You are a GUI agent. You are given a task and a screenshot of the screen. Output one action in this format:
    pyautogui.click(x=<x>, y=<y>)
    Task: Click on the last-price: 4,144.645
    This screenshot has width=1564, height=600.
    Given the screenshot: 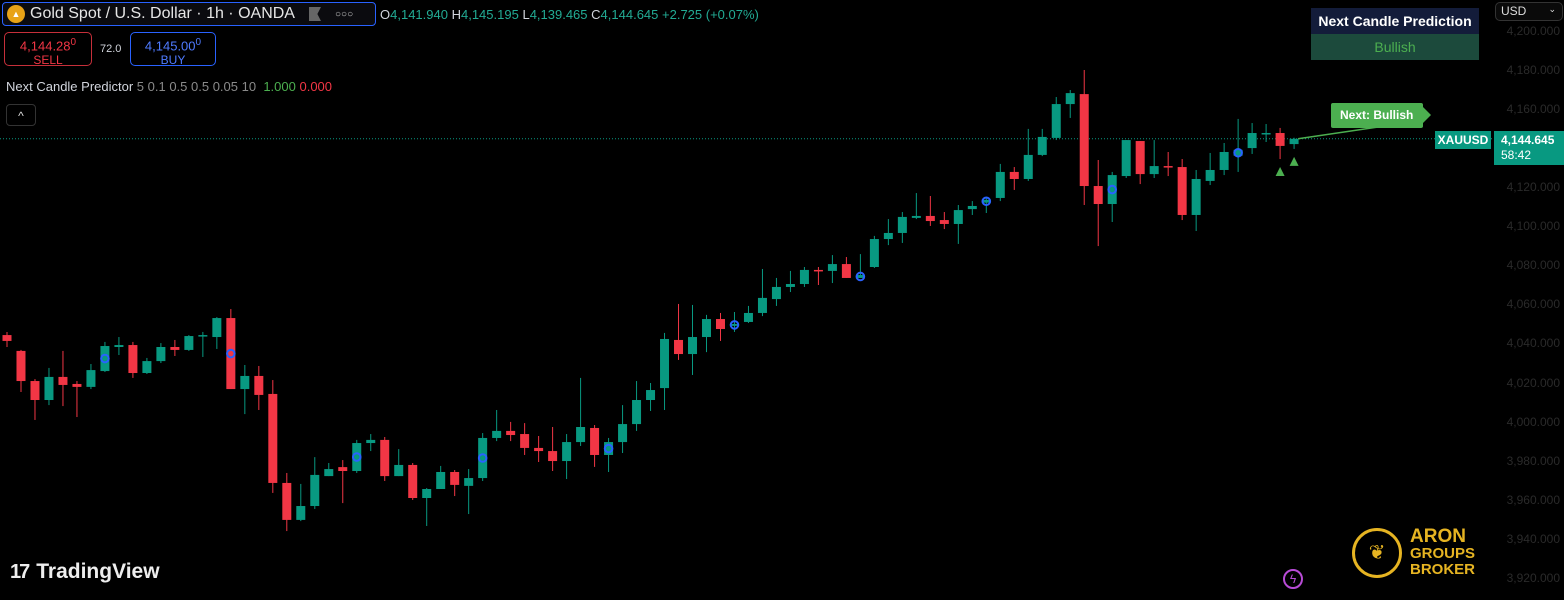 What is the action you would take?
    pyautogui.click(x=1528, y=140)
    